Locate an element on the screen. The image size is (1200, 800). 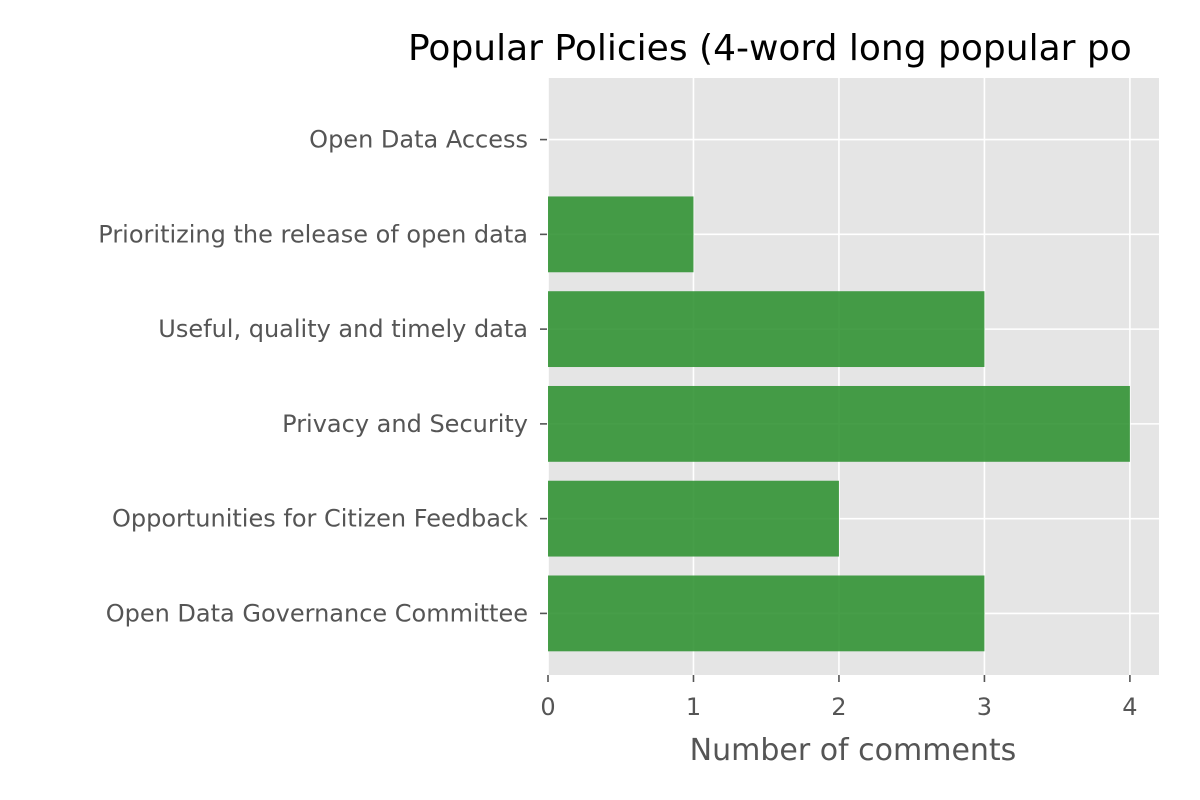
x-tick-label: 2 is located at coordinates (838, 707).